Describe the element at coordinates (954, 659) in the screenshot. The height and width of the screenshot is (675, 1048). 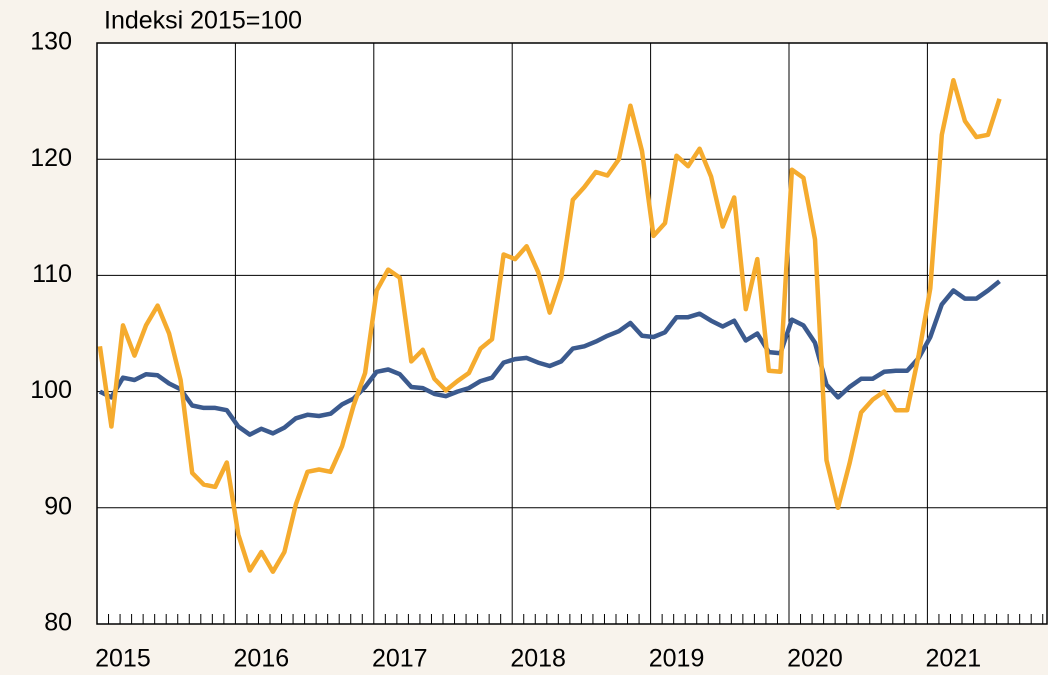
I see `x-tick-label: 2021` at that location.